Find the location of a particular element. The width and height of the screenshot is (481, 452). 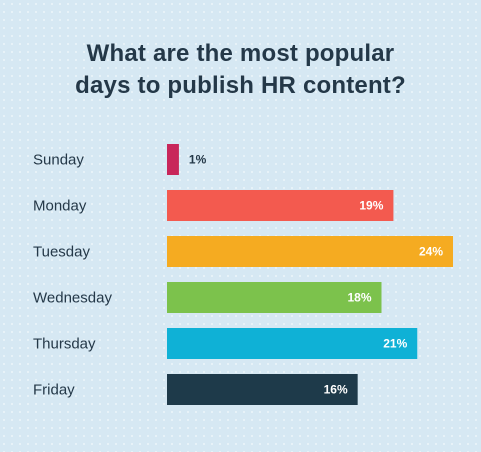

value-label-sunday: 1% is located at coordinates (198, 160).